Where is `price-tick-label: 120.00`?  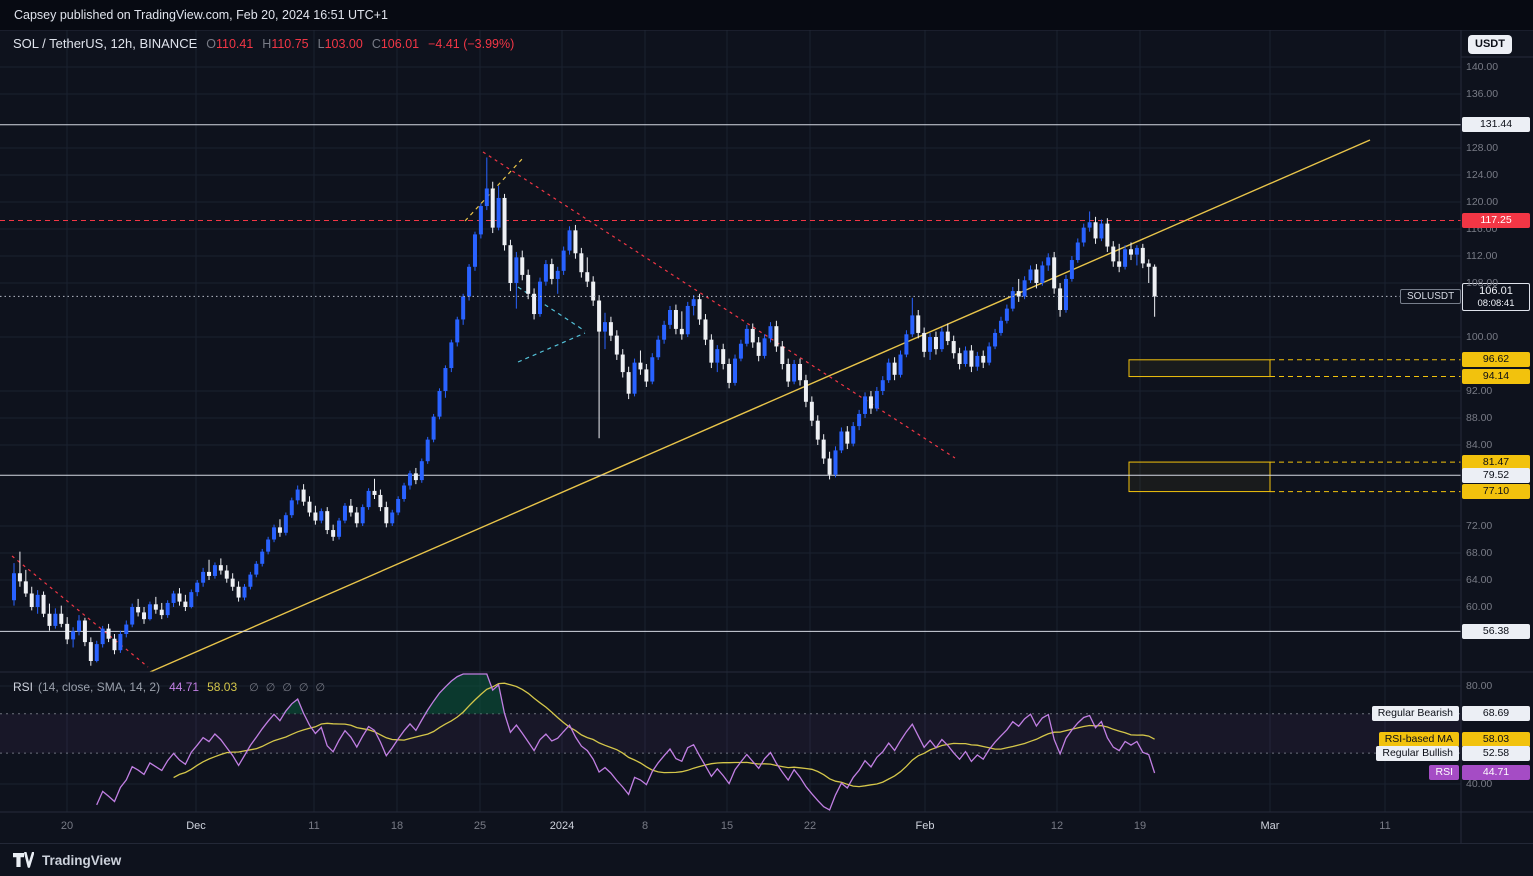 price-tick-label: 120.00 is located at coordinates (1482, 201).